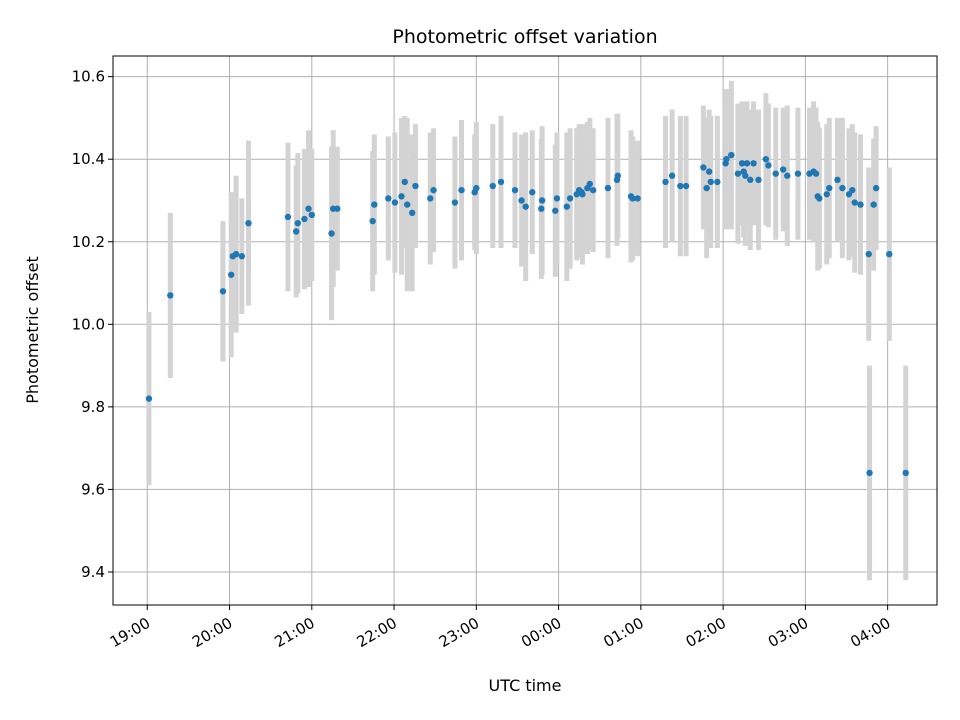 The width and height of the screenshot is (960, 720). What do you see at coordinates (88, 77) in the screenshot?
I see `y-tick-label: 10.6` at bounding box center [88, 77].